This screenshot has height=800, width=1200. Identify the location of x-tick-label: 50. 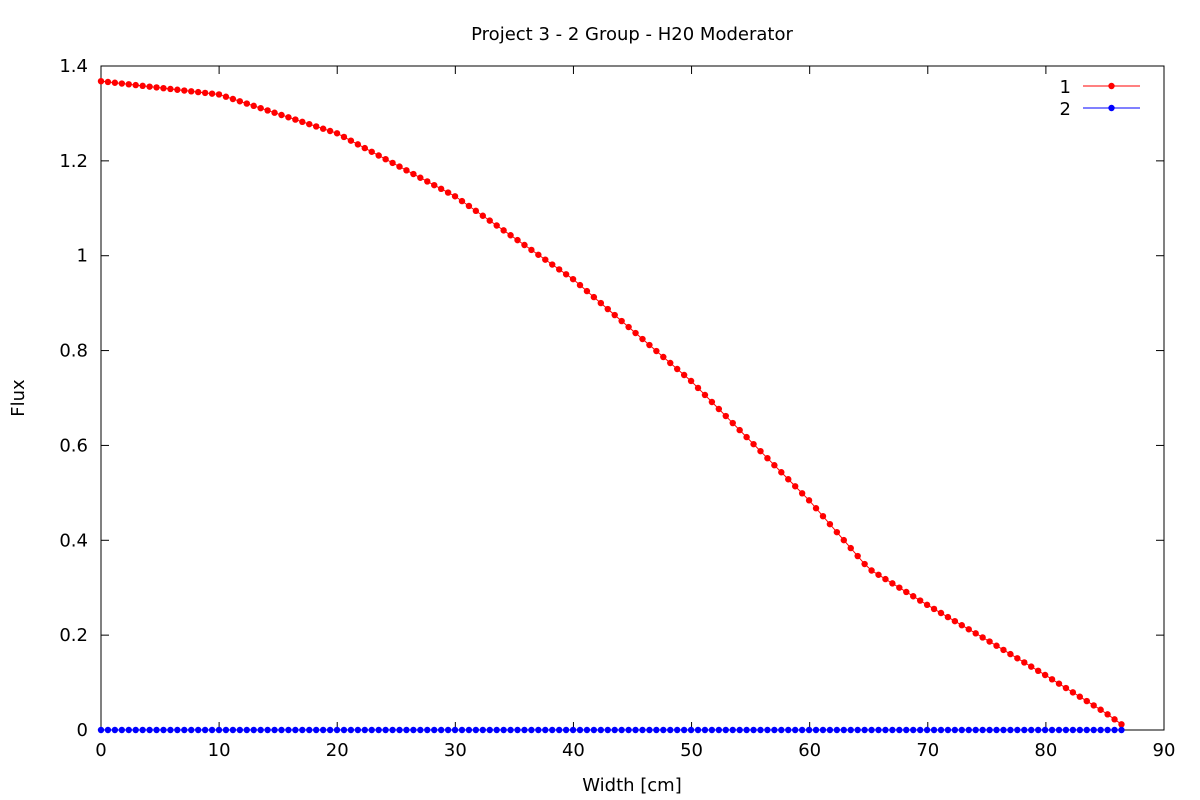
(691, 750).